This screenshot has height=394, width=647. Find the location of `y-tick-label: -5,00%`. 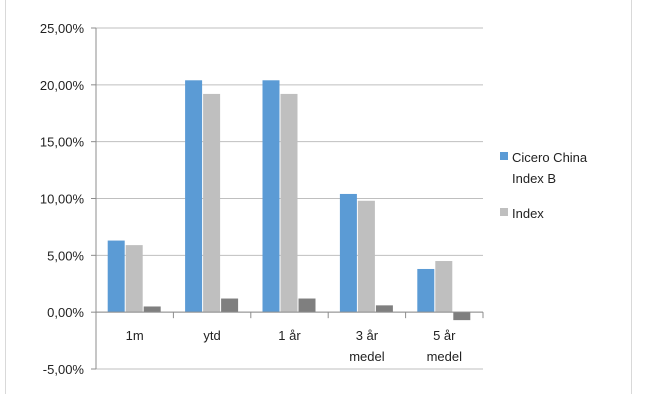

y-tick-label: -5,00% is located at coordinates (64, 369).